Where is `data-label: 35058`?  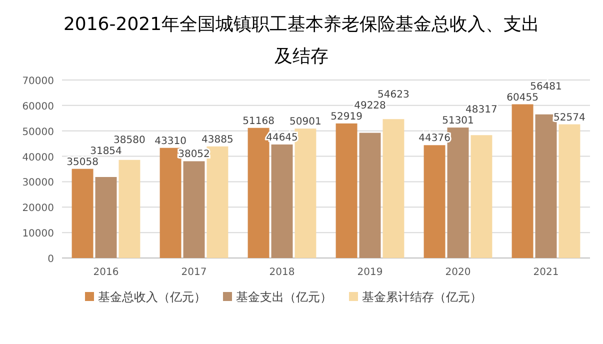
data-label: 35058 is located at coordinates (82, 162).